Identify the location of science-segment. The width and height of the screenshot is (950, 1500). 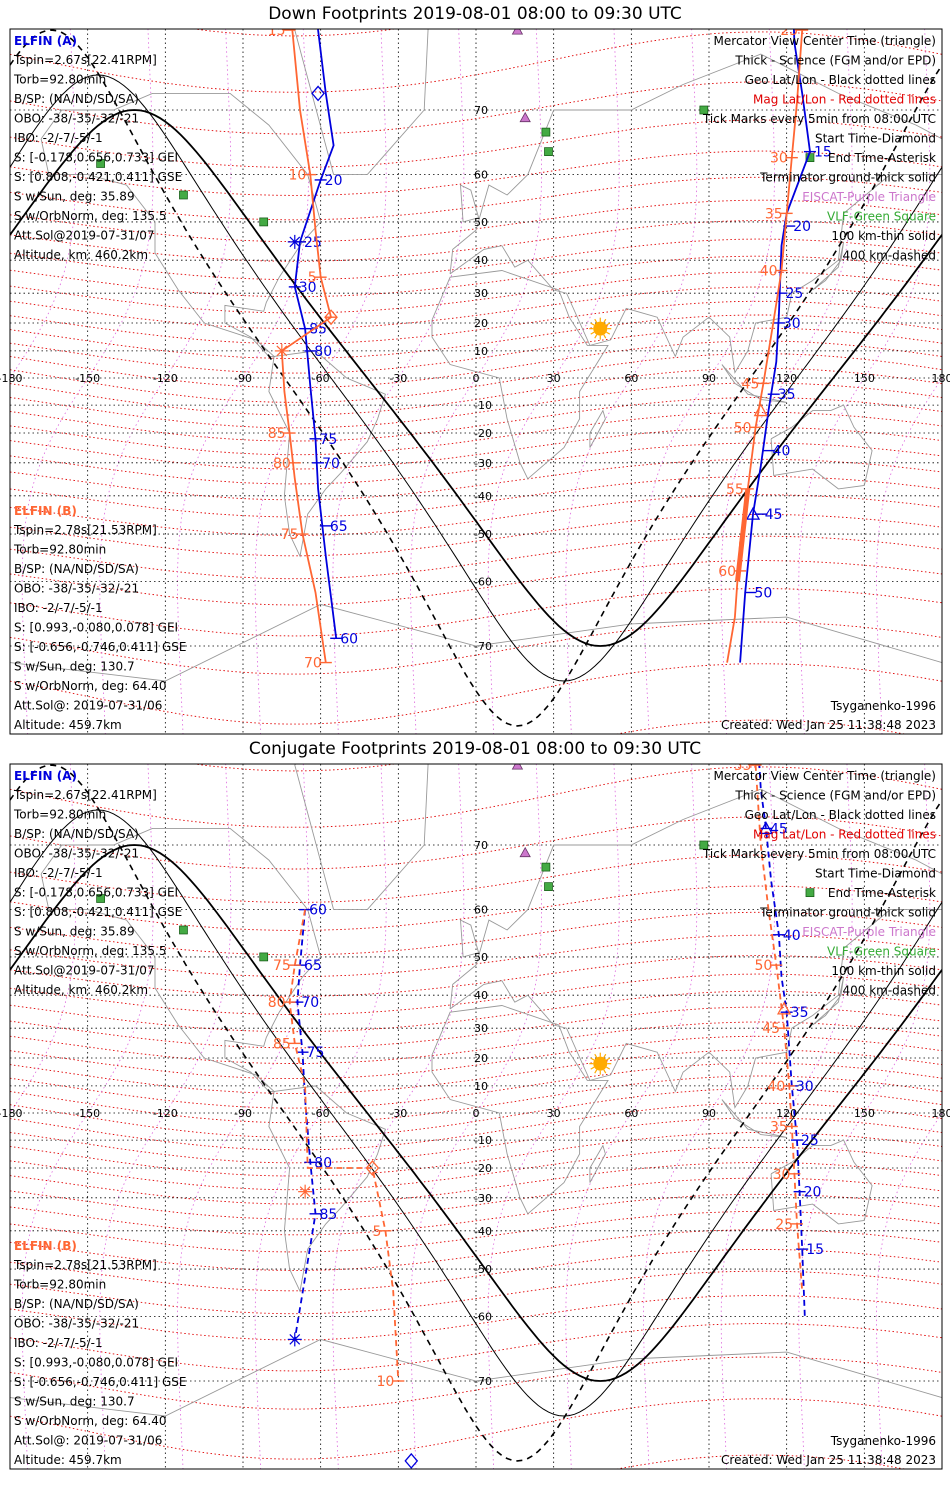
(743, 535).